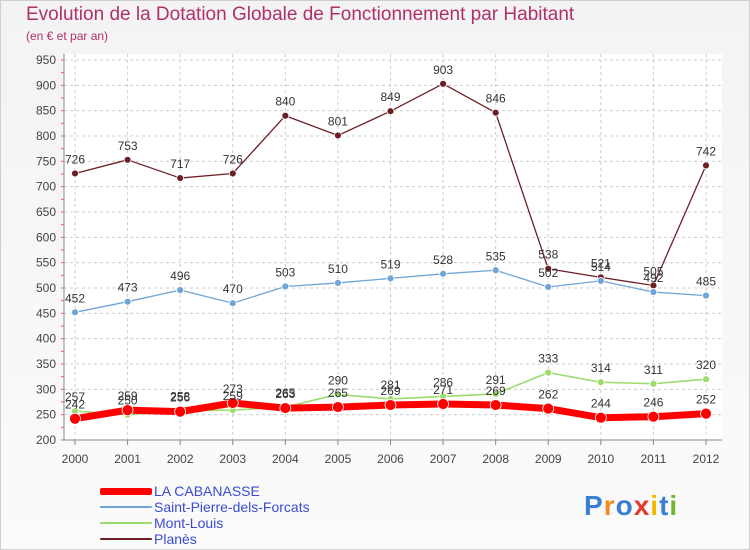 Image resolution: width=750 pixels, height=550 pixels. I want to click on data-label-plan-s: 717, so click(180, 164).